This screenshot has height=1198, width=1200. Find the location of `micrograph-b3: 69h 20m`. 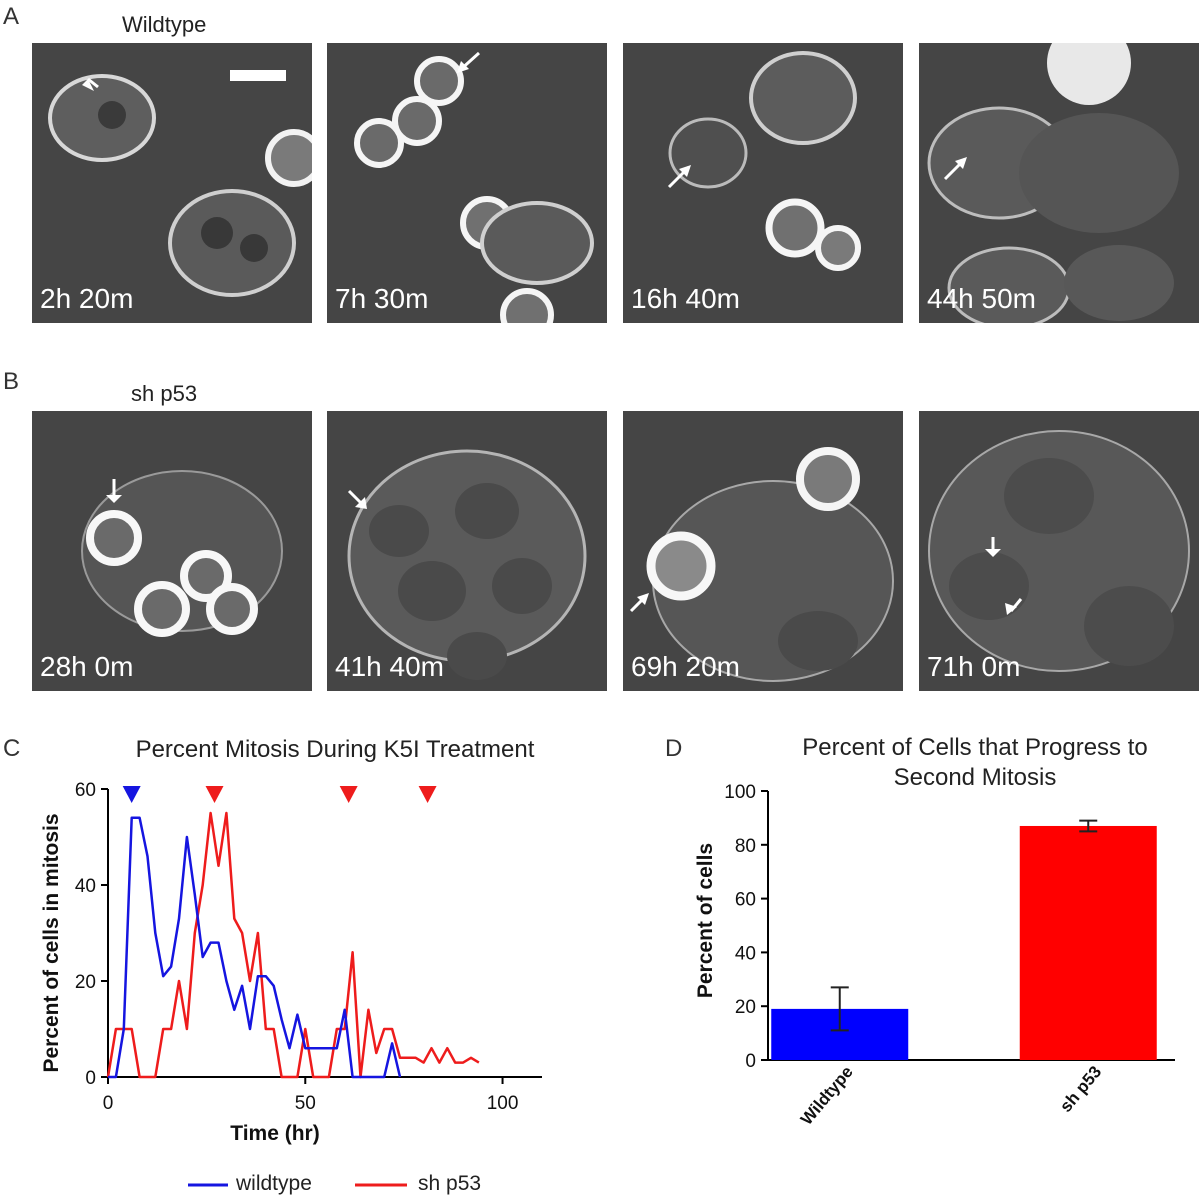

micrograph-b3: 69h 20m is located at coordinates (763, 551).